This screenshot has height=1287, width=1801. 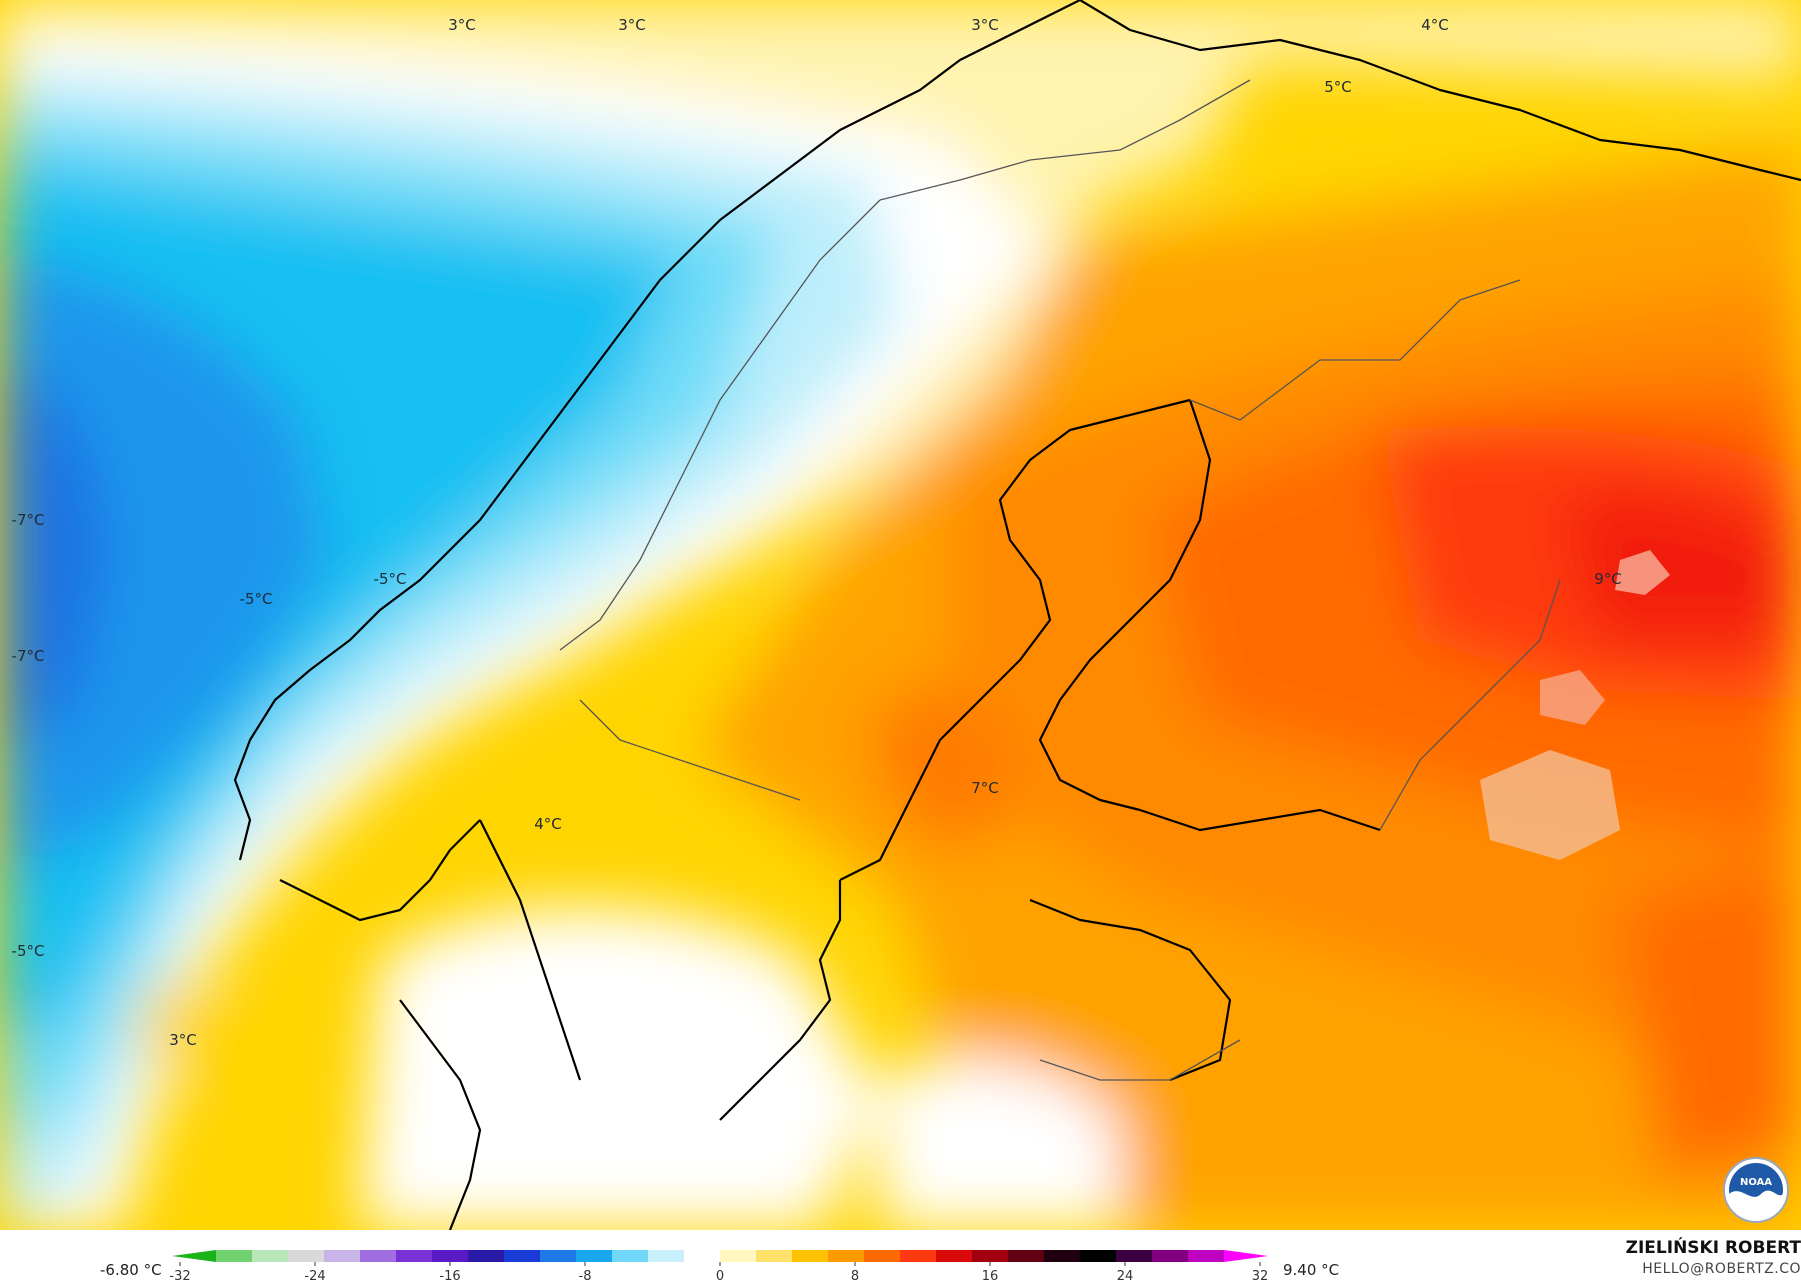 I want to click on min-value-label: -6.80 °C, so click(x=131, y=1270).